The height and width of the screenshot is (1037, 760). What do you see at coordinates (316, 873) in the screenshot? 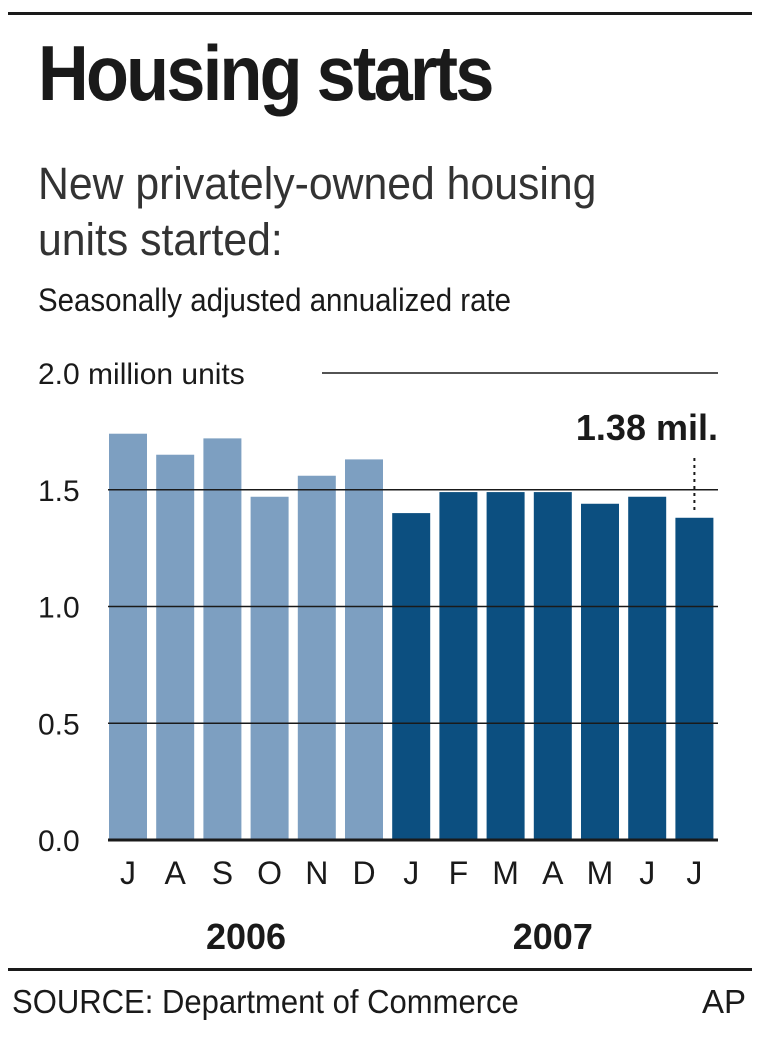
I see `x-tick-label: N` at bounding box center [316, 873].